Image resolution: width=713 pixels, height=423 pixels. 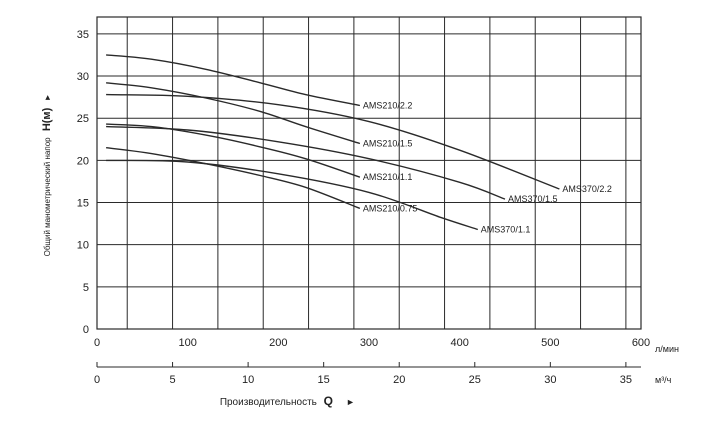 What do you see at coordinates (368, 365) in the screenshot?
I see `secondary-x-axis` at bounding box center [368, 365].